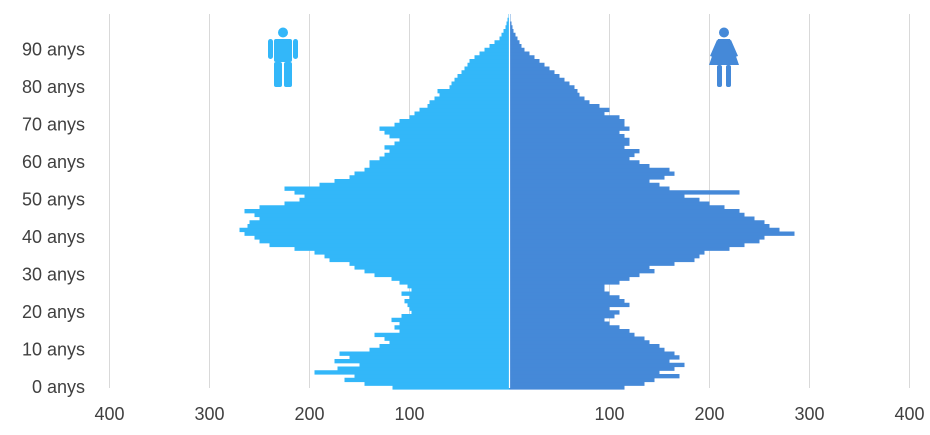  What do you see at coordinates (53, 87) in the screenshot?
I see `y-tick-label: 80 anys` at bounding box center [53, 87].